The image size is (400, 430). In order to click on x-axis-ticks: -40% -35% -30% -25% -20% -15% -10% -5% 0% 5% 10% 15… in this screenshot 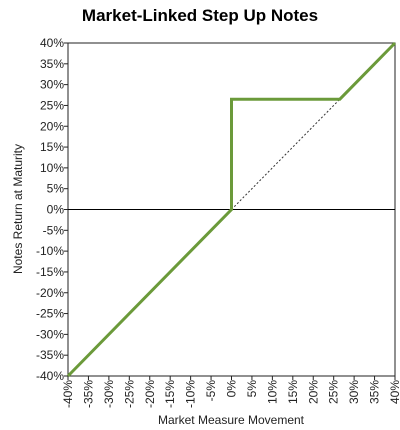, I will do `click(230, 392)`.